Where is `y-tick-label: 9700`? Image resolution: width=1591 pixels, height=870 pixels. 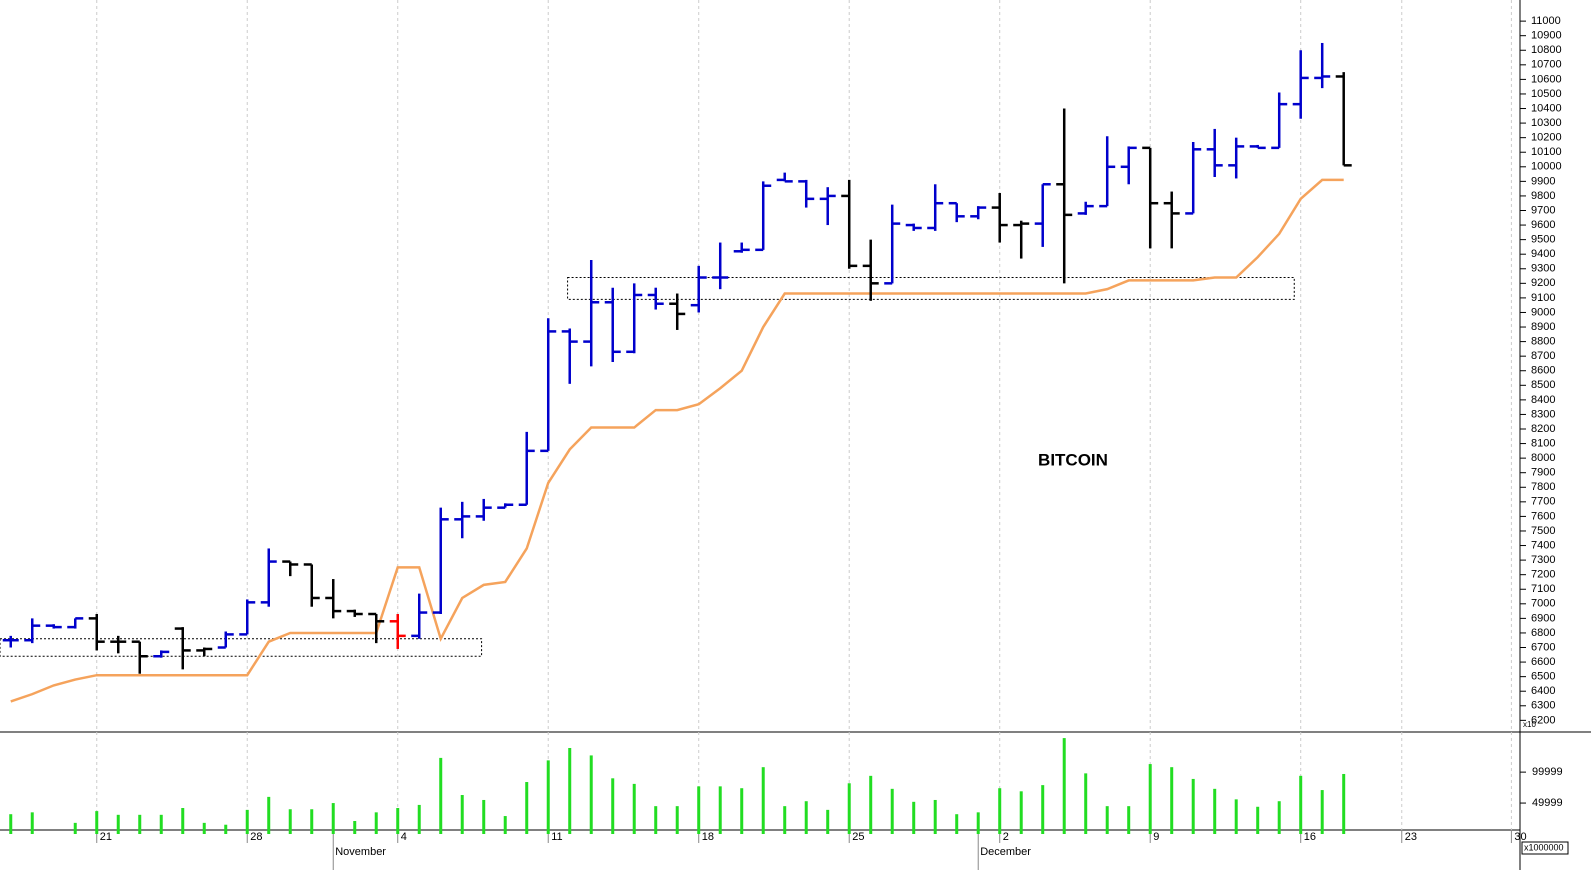
y-tick-label: 9700 is located at coordinates (1543, 210).